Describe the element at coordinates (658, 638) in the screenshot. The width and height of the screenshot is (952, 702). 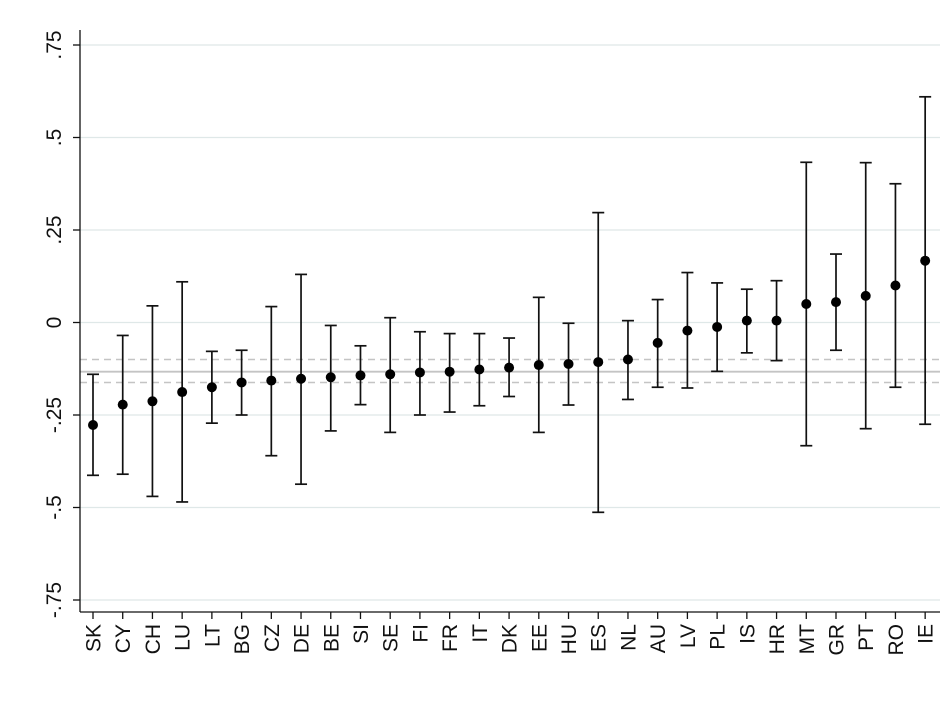
I see `x-tick-label: AU` at that location.